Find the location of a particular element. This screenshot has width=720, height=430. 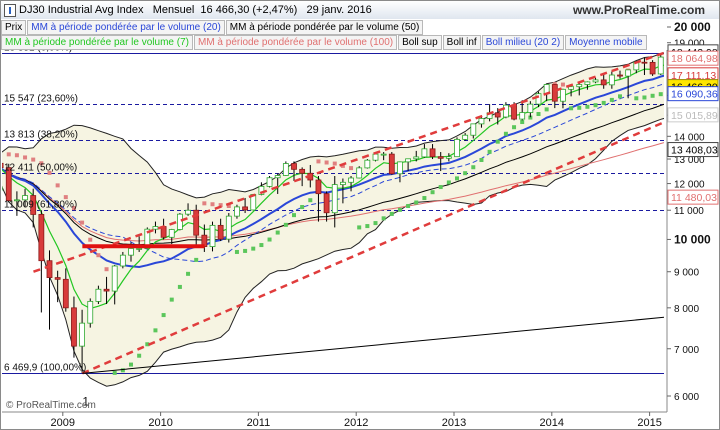

price-box-label-4: 16 090,36 is located at coordinates (694, 95).